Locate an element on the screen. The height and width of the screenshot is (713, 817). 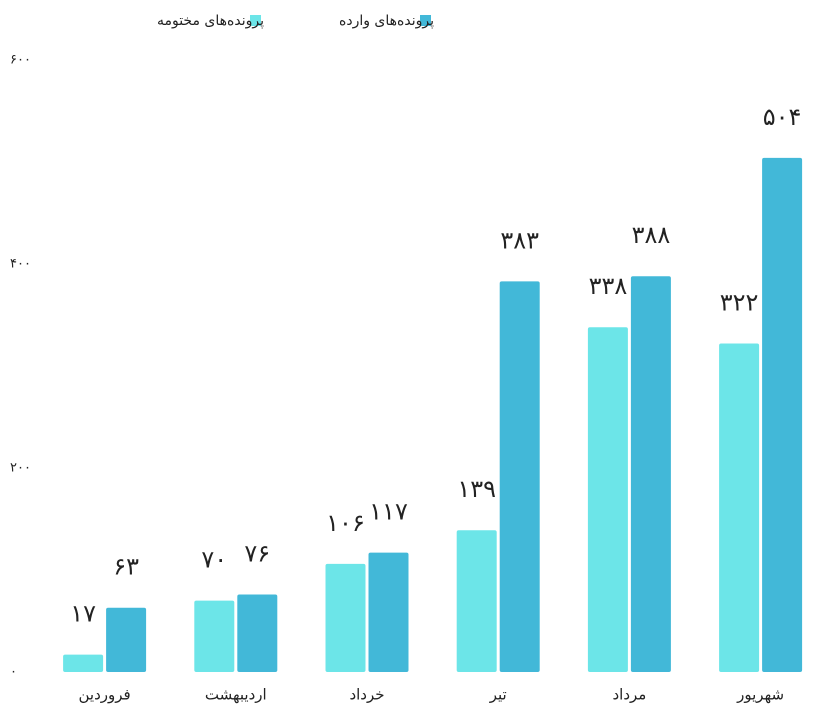
value-label: ۷۰ is located at coordinates (214, 560).